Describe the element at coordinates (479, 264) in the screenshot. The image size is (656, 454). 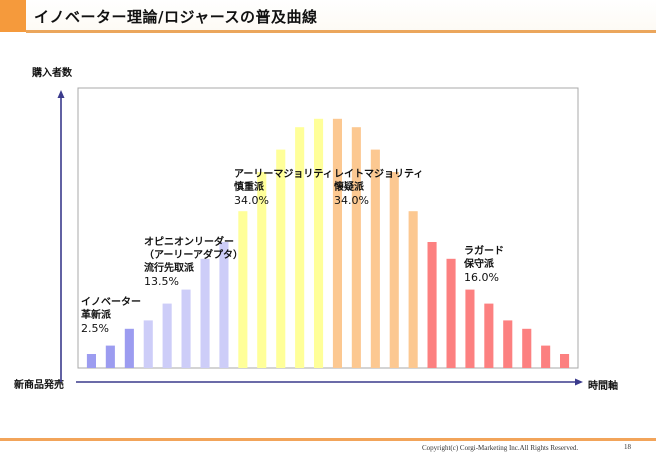
I see `label-laggard-sub: 保守派` at that location.